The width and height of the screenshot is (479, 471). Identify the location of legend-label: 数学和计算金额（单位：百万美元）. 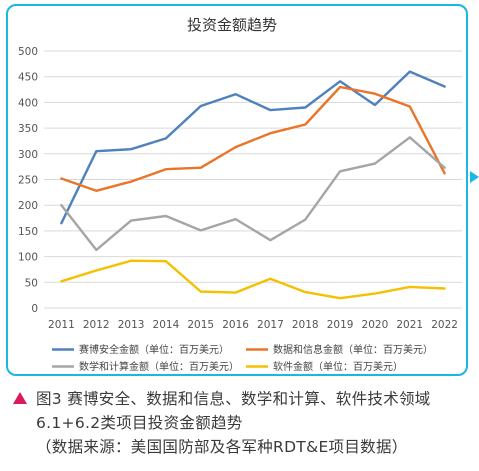
(159, 366).